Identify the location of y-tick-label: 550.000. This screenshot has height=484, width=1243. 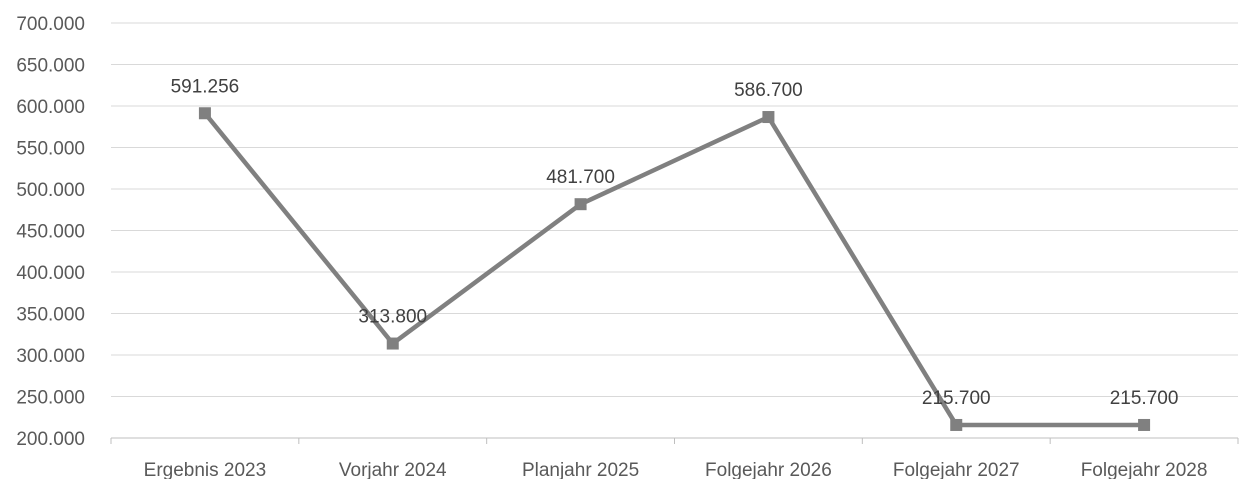
(50, 149).